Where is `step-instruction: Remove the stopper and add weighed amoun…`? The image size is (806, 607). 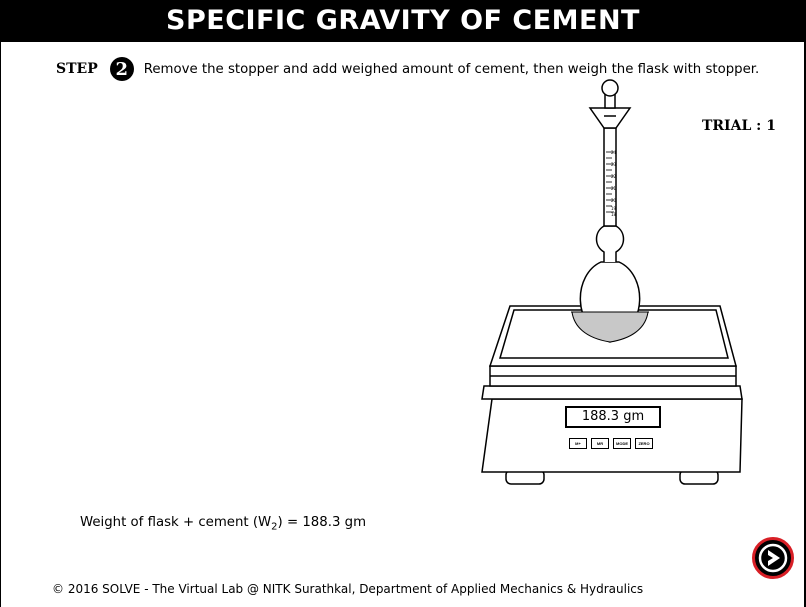
step-instruction: Remove the stopper and add weighed amoun… is located at coordinates (451, 69).